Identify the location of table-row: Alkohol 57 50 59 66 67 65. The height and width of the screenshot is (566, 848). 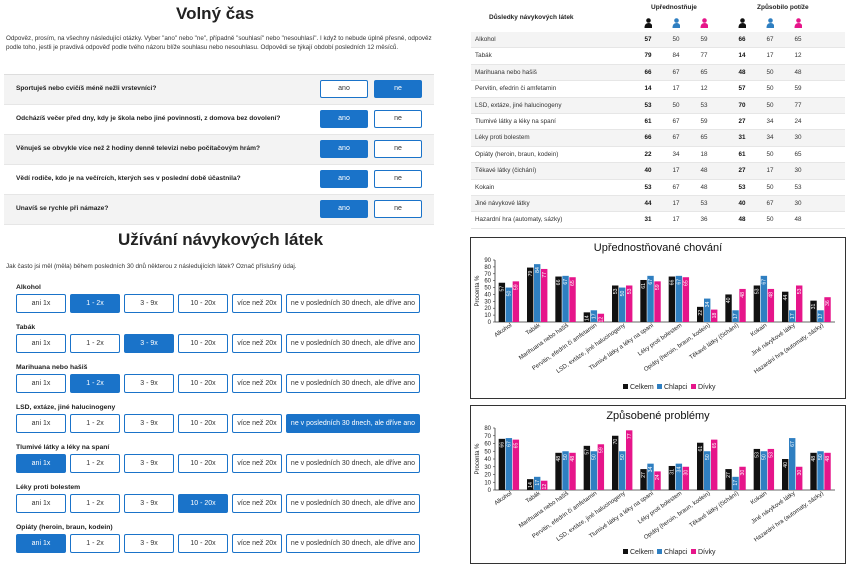
(658, 40).